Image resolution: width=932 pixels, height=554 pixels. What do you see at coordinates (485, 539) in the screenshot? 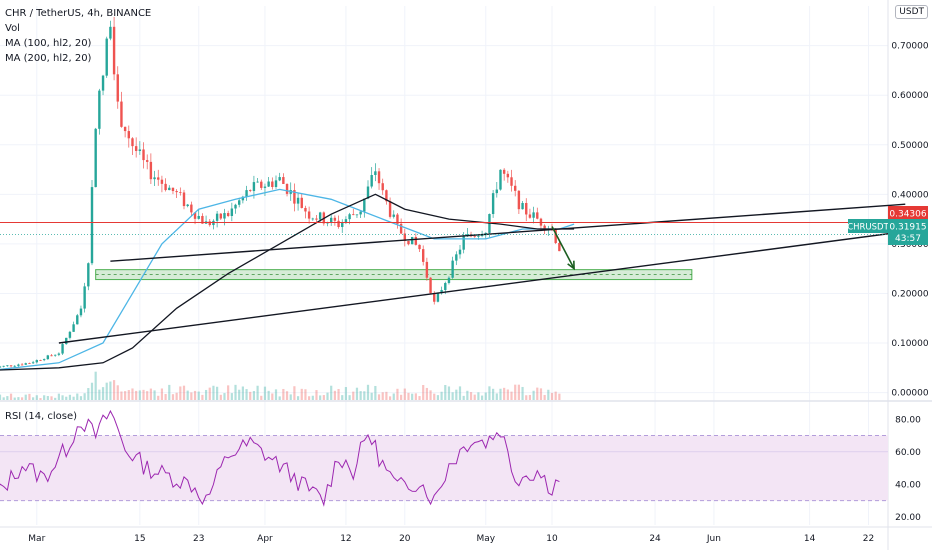
I see `time-tick-label: May` at bounding box center [485, 539].